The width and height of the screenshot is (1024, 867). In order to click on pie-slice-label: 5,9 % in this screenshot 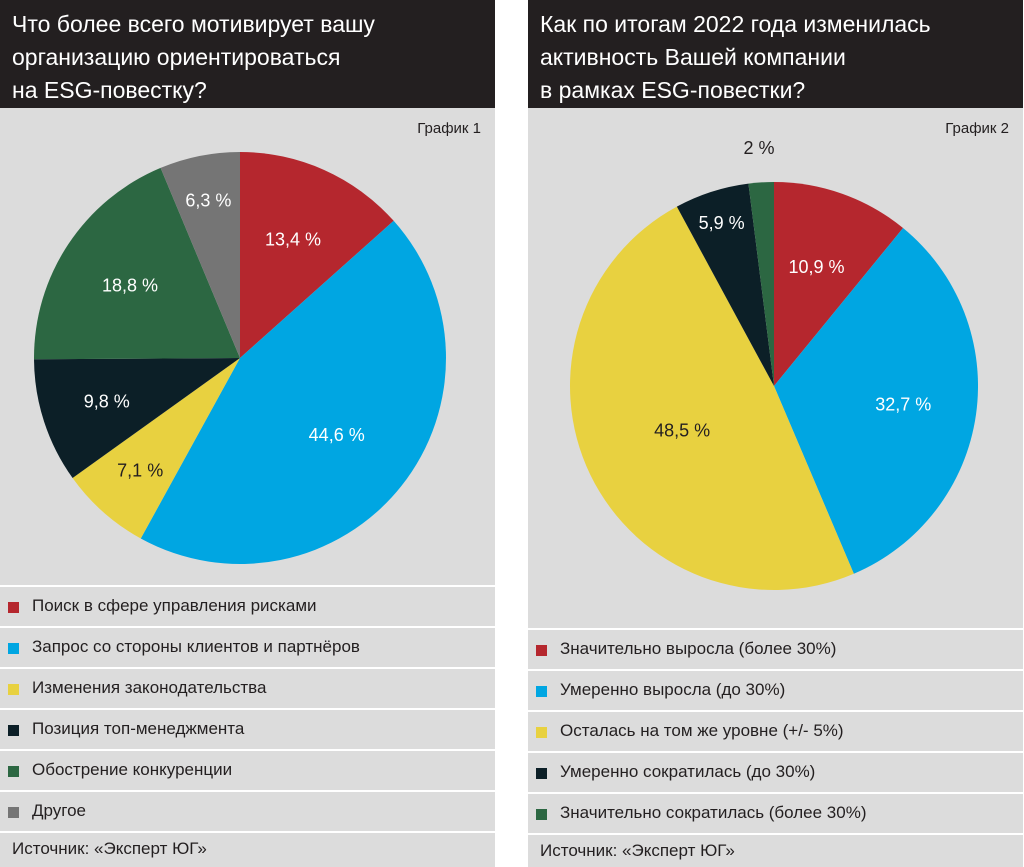, I will do `click(722, 223)`.